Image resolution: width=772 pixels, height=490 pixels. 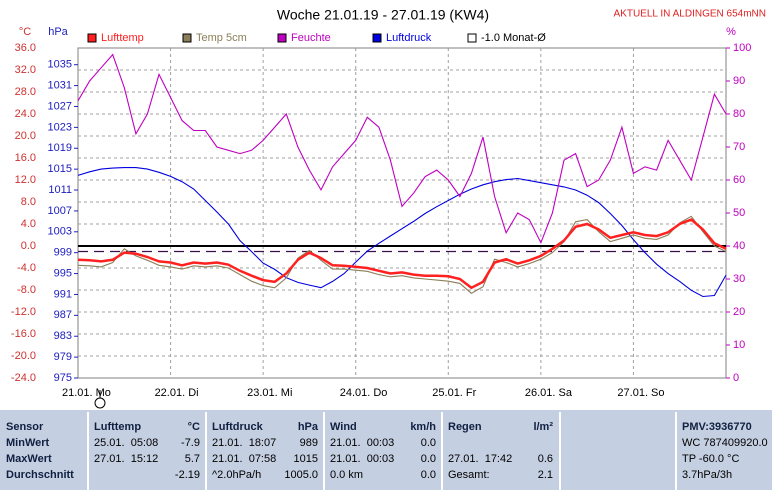 What do you see at coordinates (309, 443) in the screenshot?
I see `table-cell: 989` at bounding box center [309, 443].